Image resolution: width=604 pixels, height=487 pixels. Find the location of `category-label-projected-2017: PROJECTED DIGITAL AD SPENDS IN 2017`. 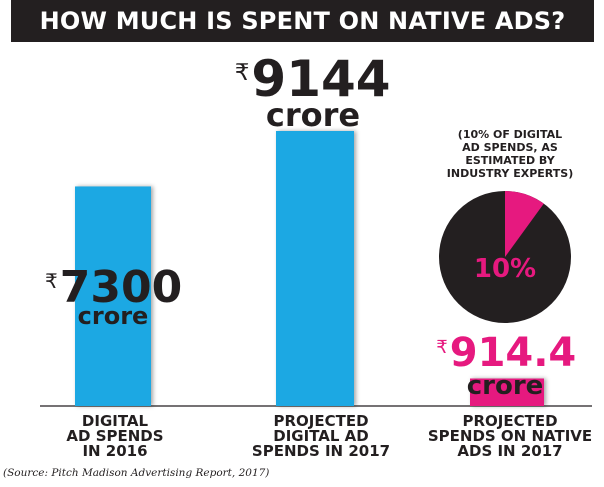

category-label-projected-2017: PROJECTED DIGITAL AD SPENDS IN 2017 is located at coordinates (321, 436).